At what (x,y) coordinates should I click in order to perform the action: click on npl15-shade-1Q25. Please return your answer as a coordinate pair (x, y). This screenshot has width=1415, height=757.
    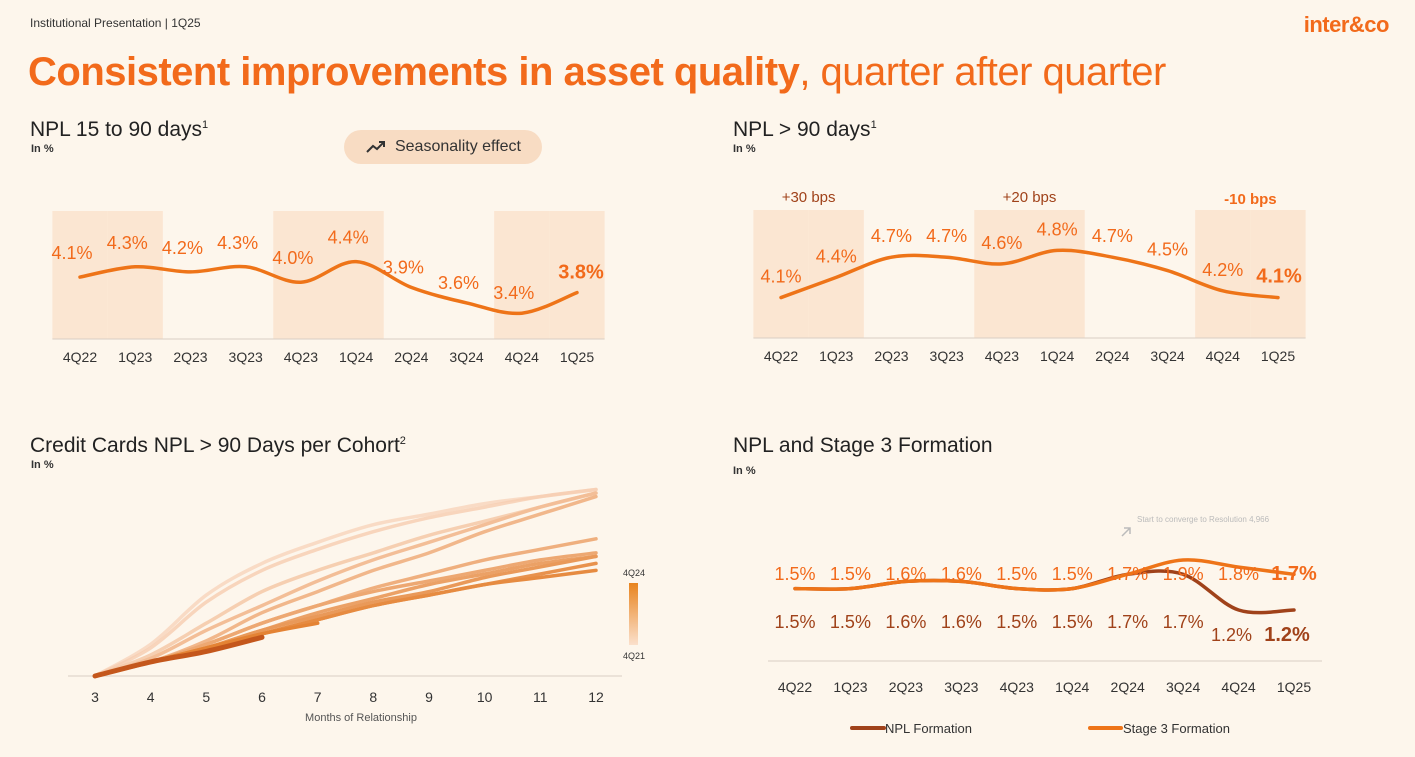
    Looking at the image, I should click on (577, 275).